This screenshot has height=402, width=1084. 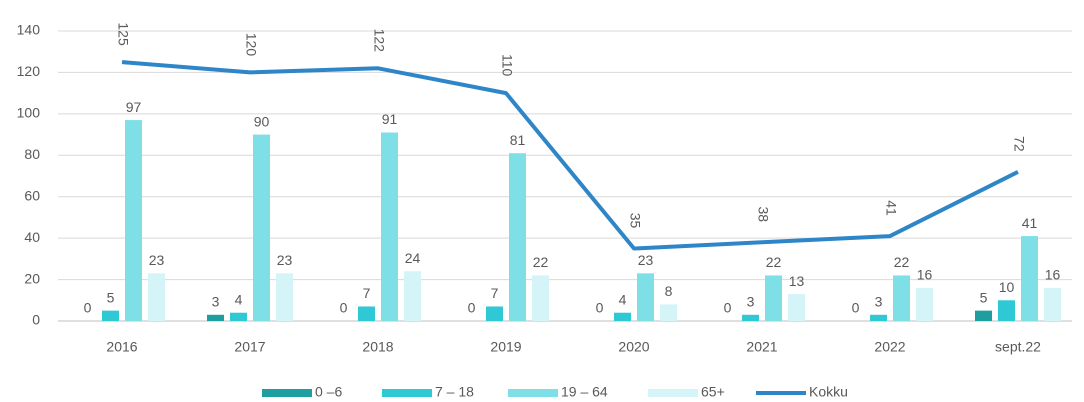 What do you see at coordinates (121, 347) in the screenshot?
I see `x-tick-label: 2016` at bounding box center [121, 347].